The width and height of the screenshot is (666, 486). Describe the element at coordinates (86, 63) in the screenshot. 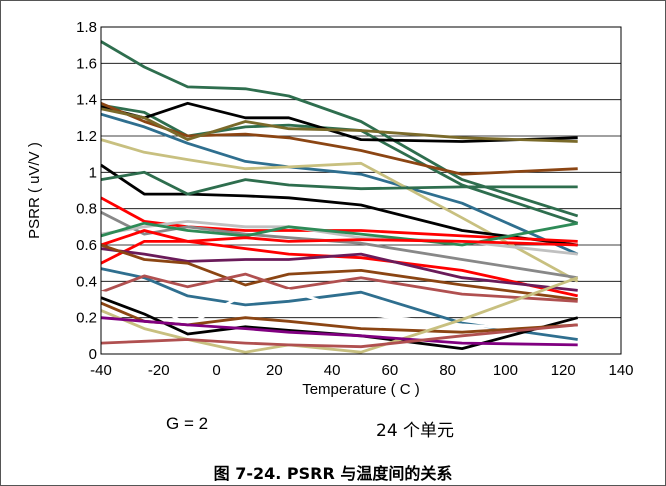

I see `y-tick-label-8: 1.6` at that location.